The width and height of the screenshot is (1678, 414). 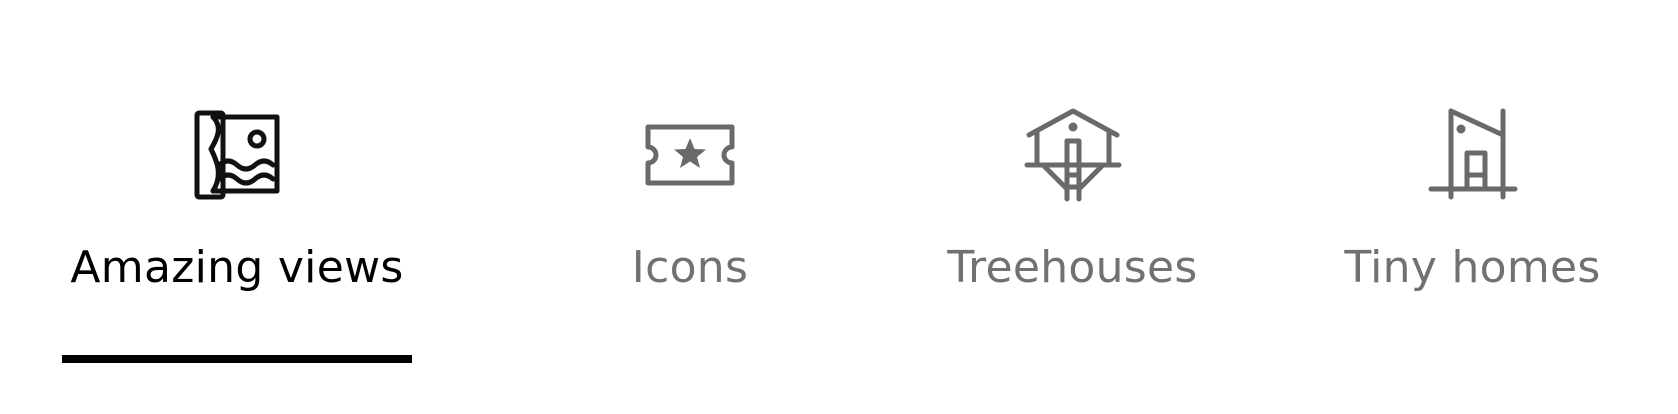 I want to click on tiny-home-icon, so click(x=1473, y=155).